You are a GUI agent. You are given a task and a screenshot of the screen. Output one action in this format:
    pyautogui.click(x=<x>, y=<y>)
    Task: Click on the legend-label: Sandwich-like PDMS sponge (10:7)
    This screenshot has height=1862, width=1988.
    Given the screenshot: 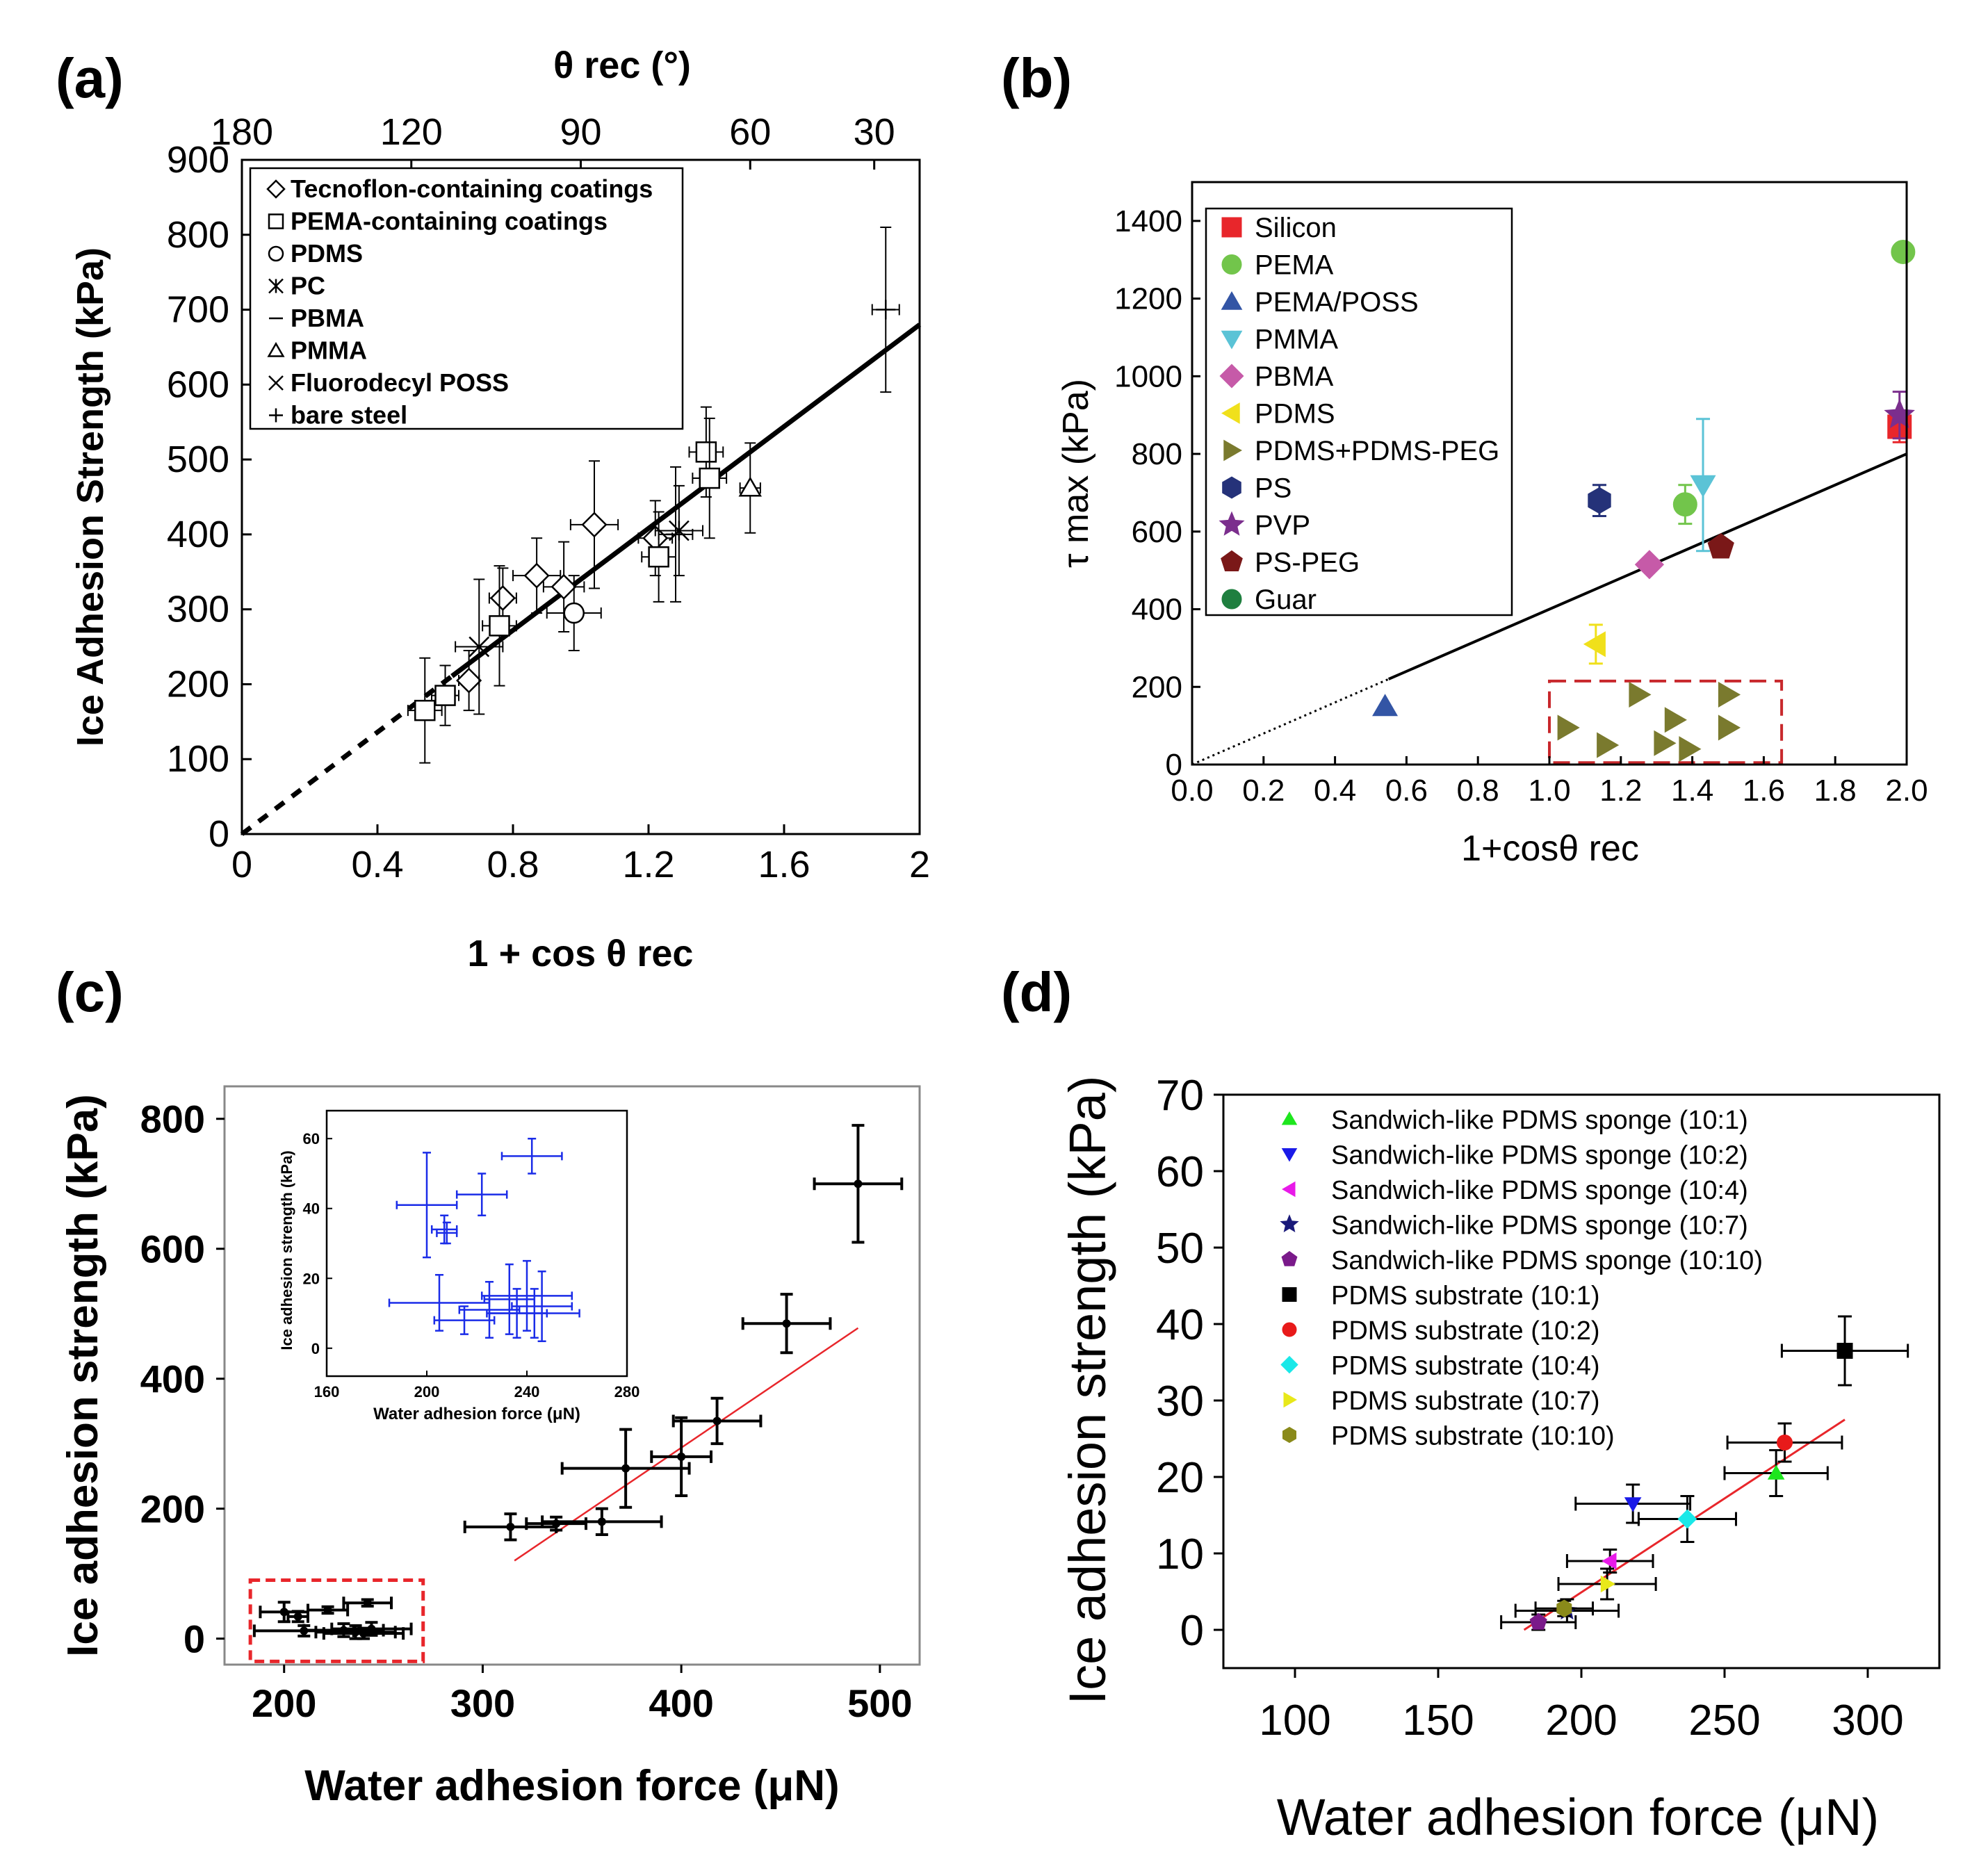 What is the action you would take?
    pyautogui.click(x=1540, y=1226)
    